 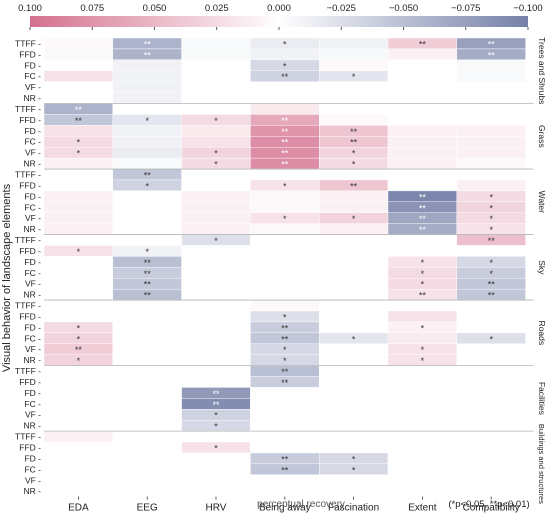 I want to click on colorbar-tick-label: 0.050, so click(x=155, y=8).